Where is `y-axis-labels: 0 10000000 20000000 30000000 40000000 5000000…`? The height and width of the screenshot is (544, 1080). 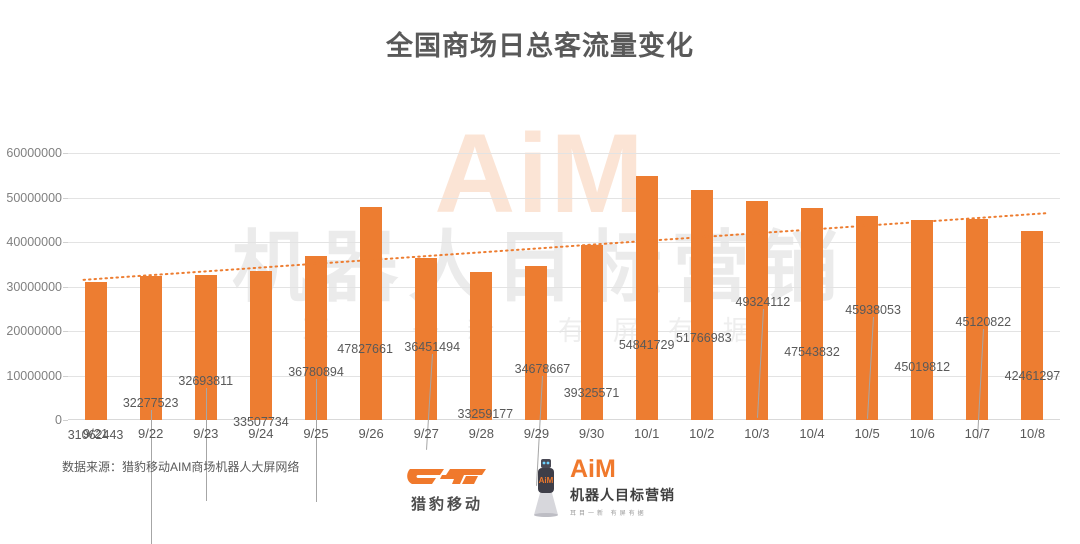 y-axis-labels: 0 10000000 20000000 30000000 40000000 5000000… is located at coordinates (31, 286).